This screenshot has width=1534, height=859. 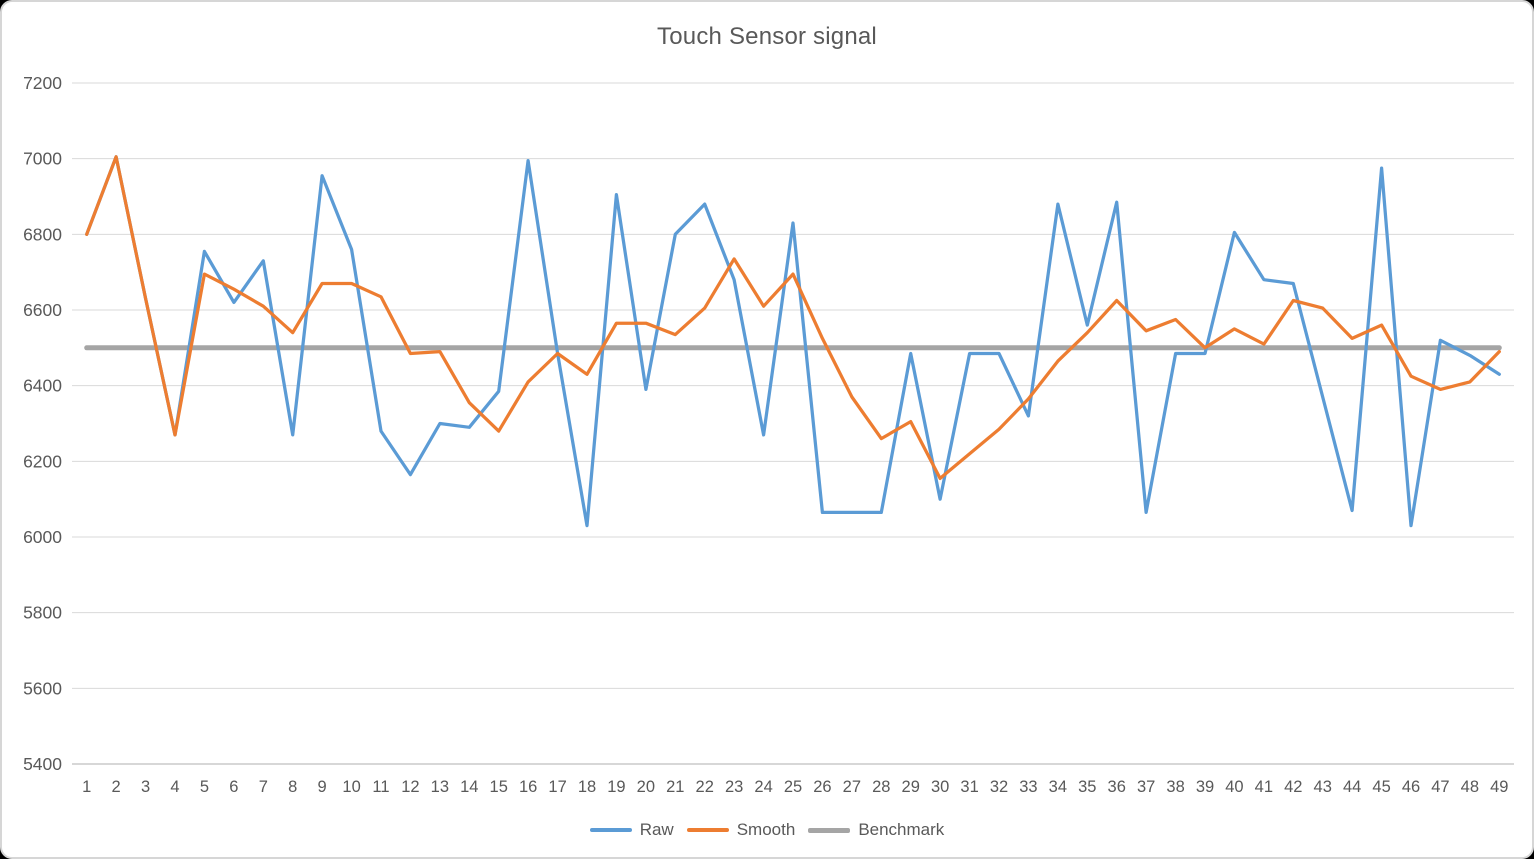 I want to click on x-tick-label: 32, so click(x=999, y=787).